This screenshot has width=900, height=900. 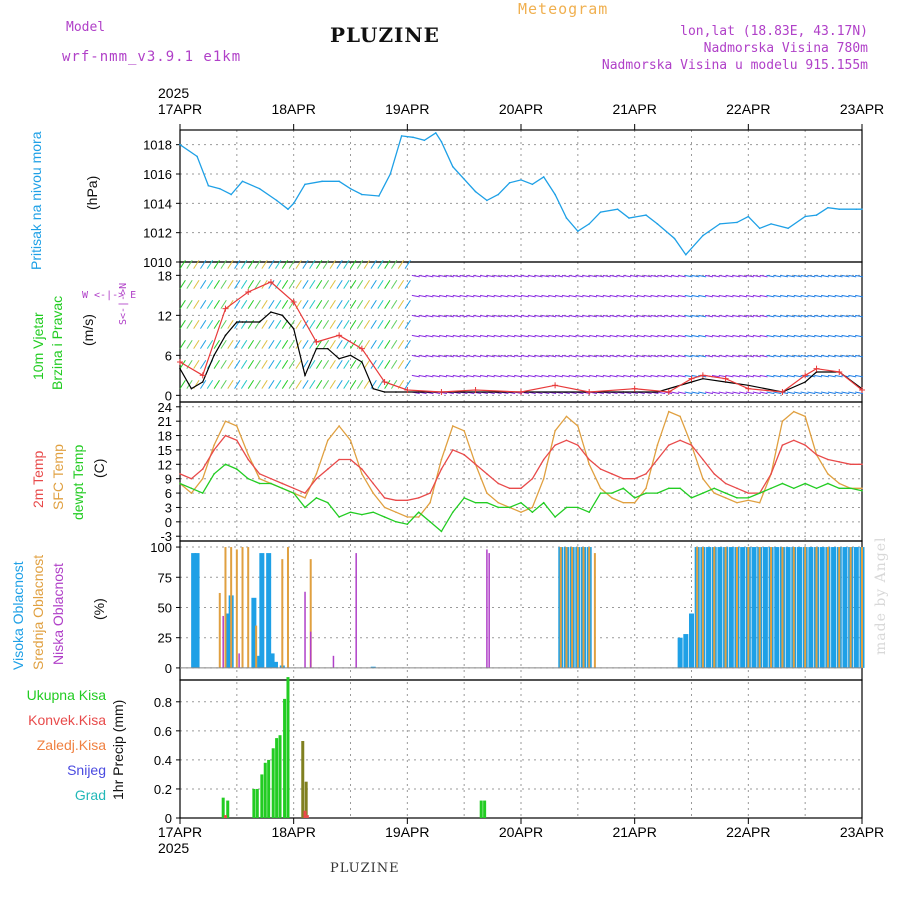 I want to click on precip-total-bar, so click(x=285, y=758).